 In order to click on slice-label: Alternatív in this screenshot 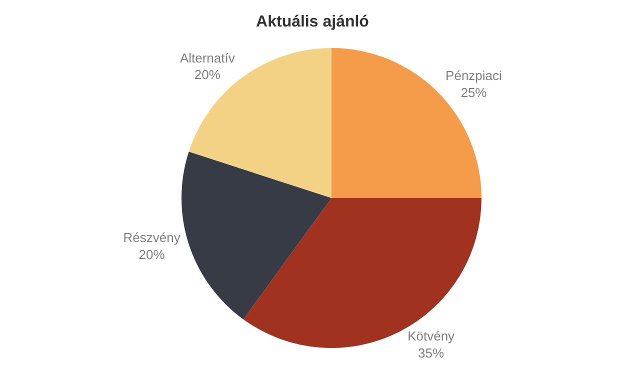, I will do `click(208, 58)`.